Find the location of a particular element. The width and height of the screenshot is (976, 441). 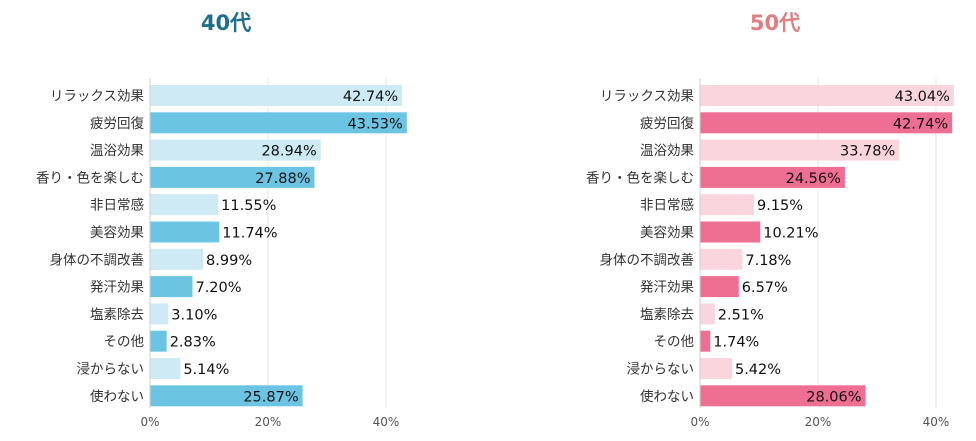

chart1-category-label: 使わない is located at coordinates (117, 396).